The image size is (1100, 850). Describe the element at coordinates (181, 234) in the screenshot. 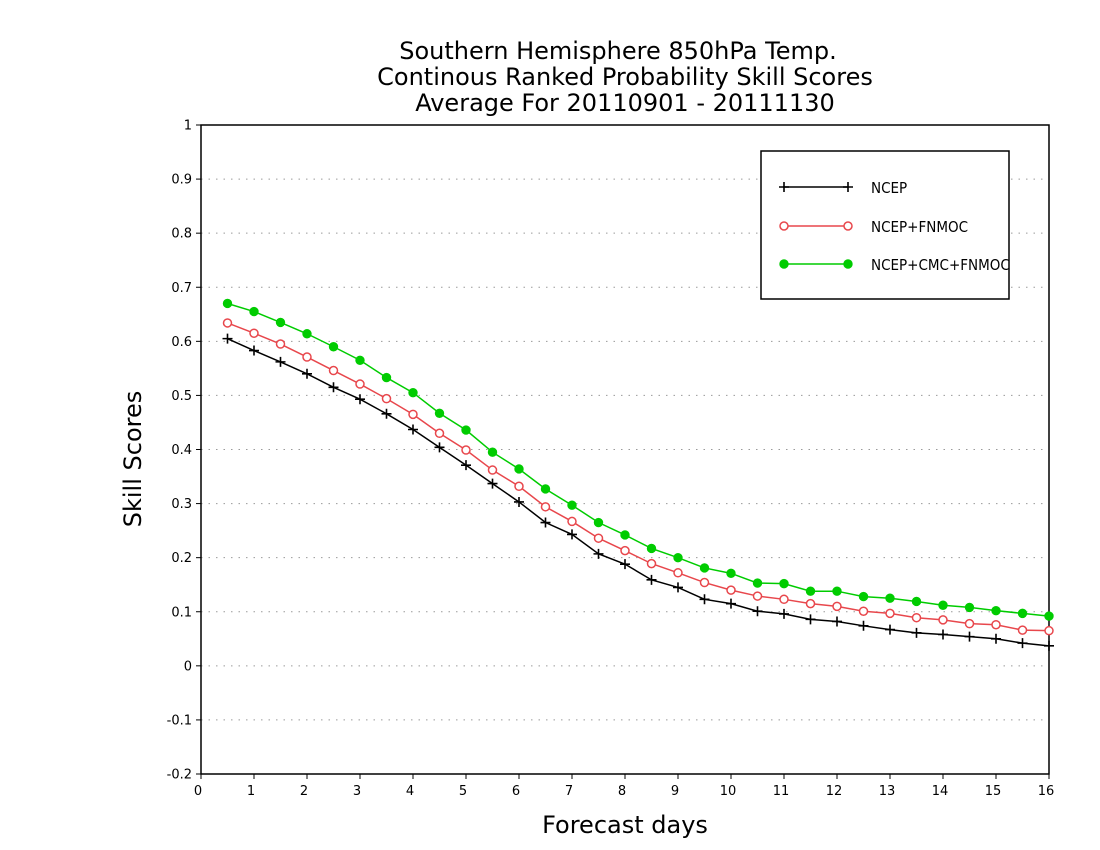

I see `y-tick-label: 0.8` at that location.